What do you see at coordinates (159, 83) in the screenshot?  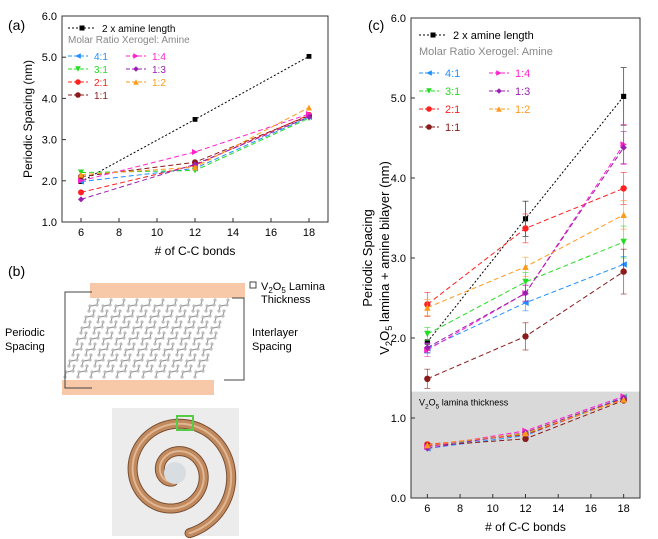 I see `legend-label: 1:2` at bounding box center [159, 83].